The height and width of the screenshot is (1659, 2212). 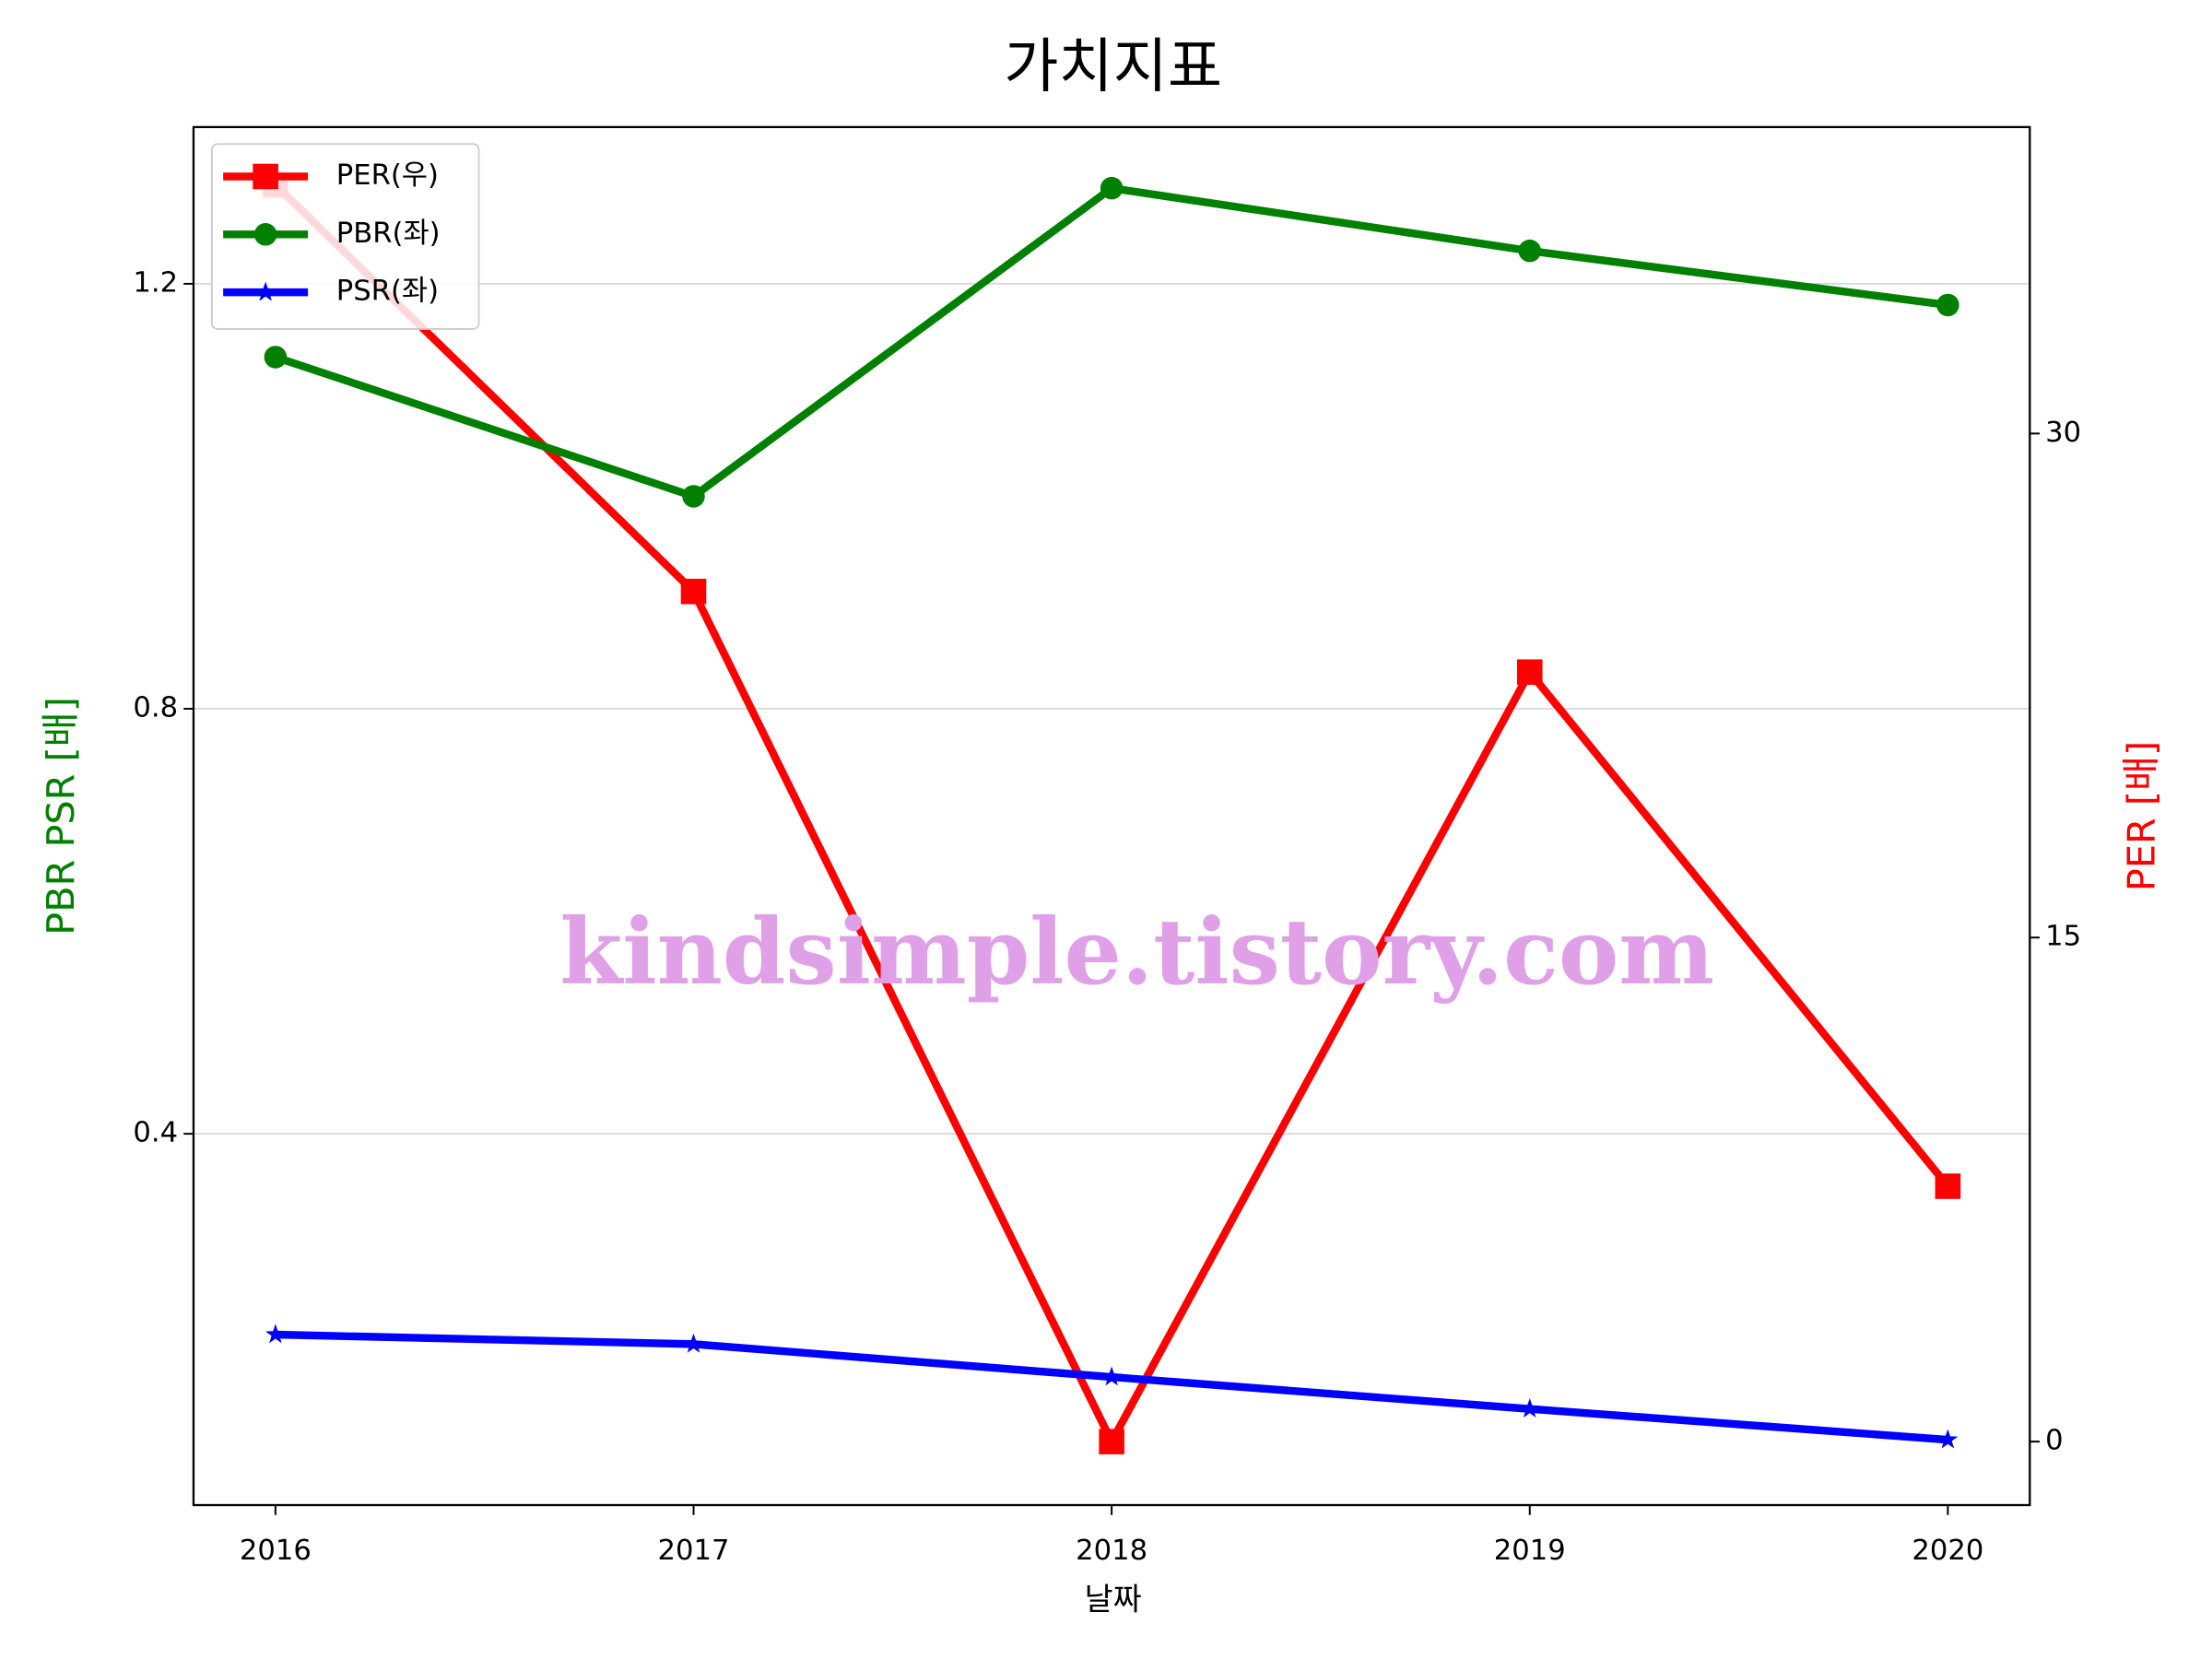 I want to click on y-tick-label: 0.4, so click(x=155, y=1133).